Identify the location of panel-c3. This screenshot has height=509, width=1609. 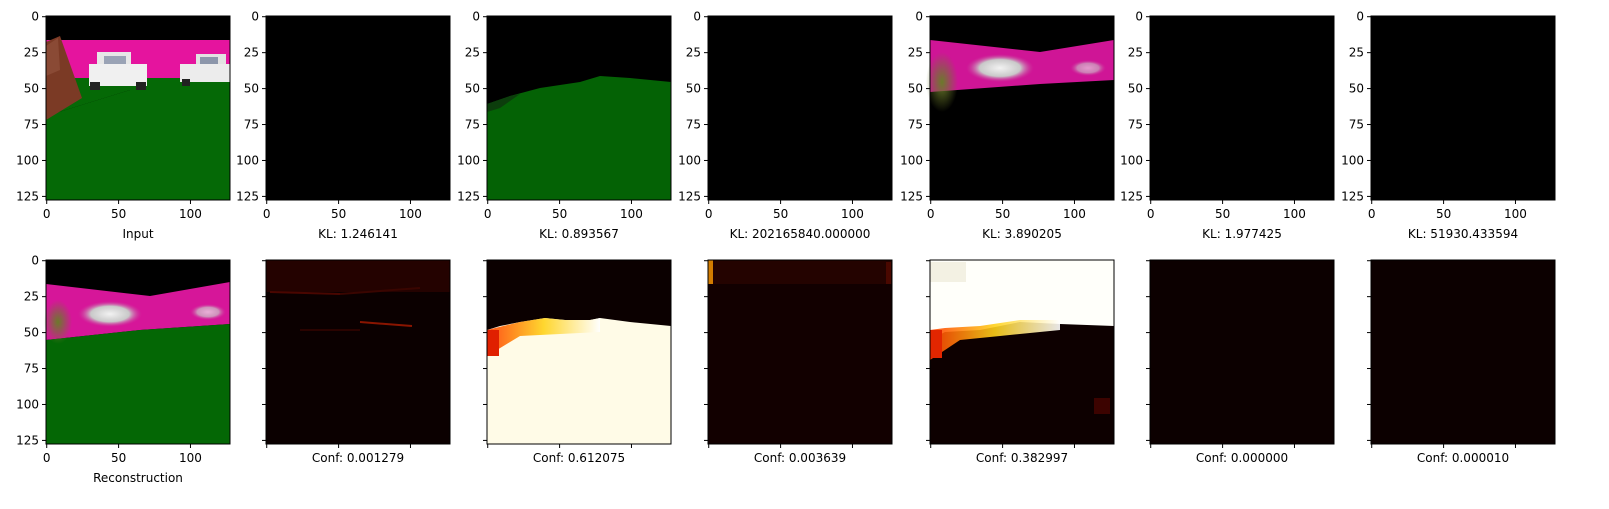
(800, 108).